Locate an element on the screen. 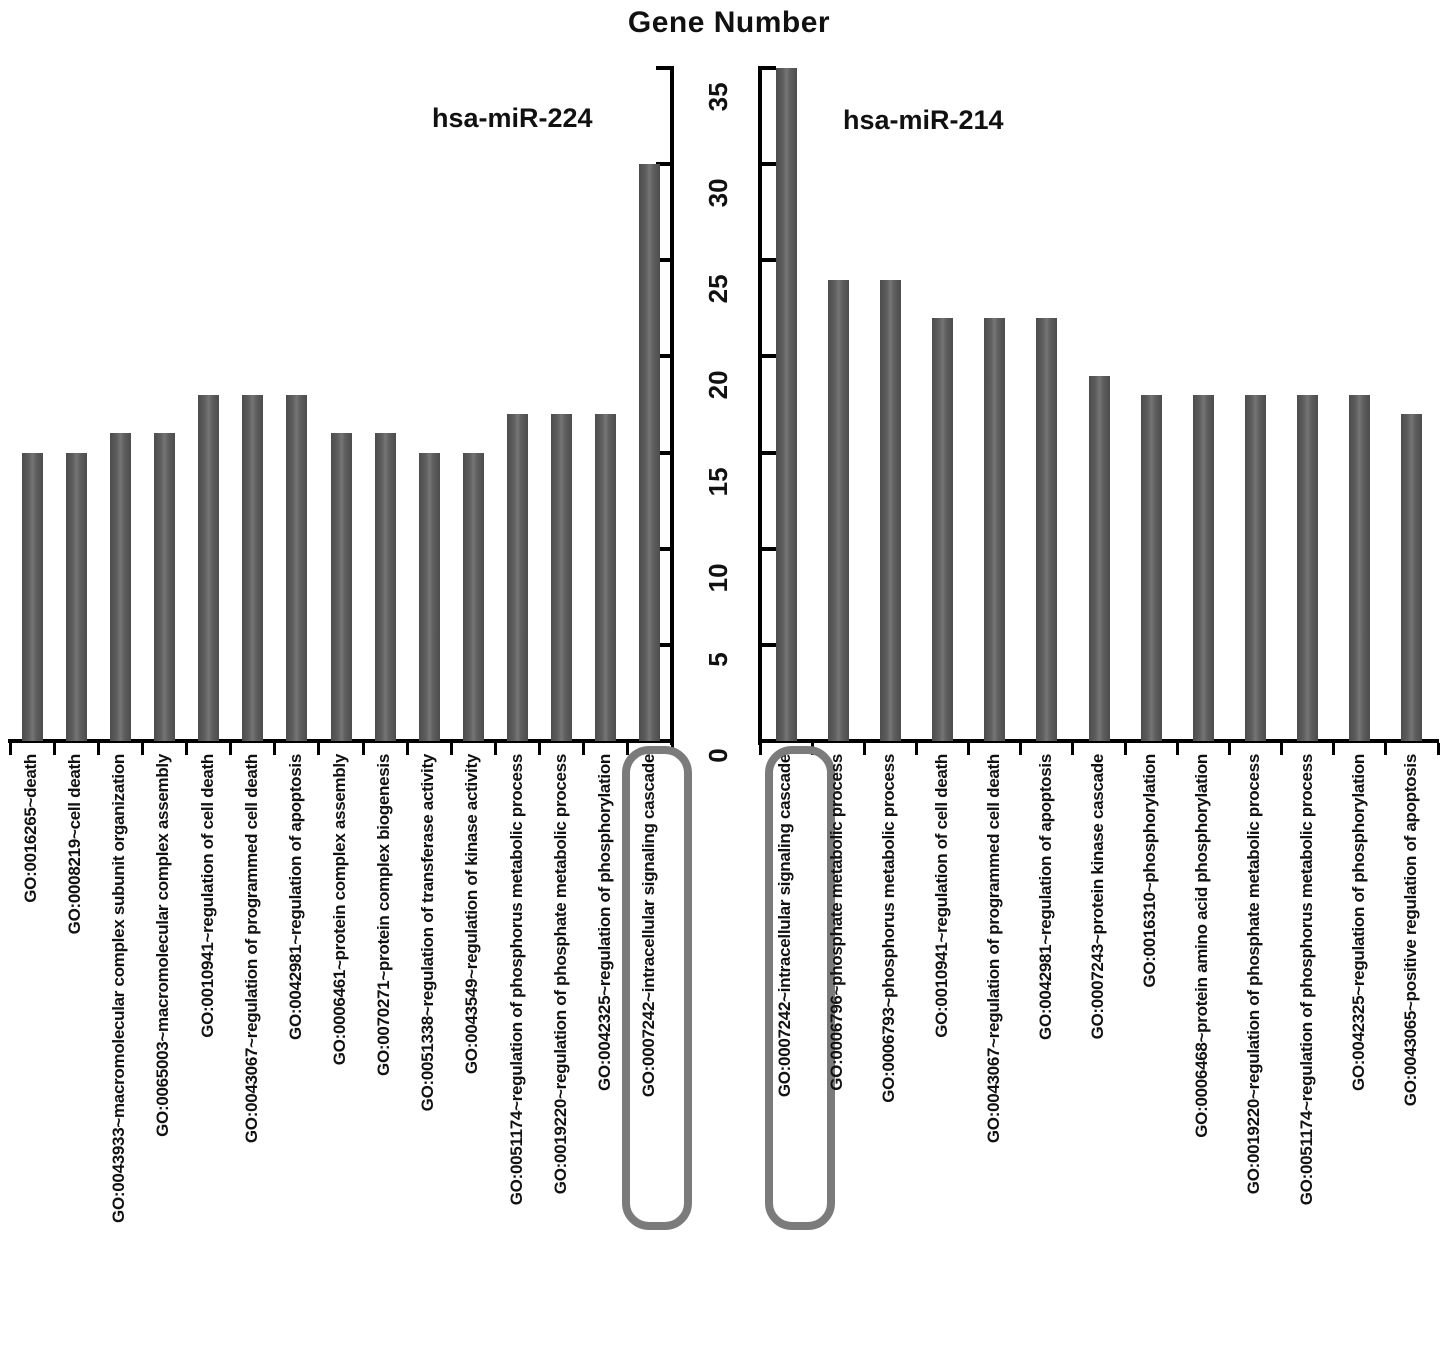  y-axis-left is located at coordinates (672, 405).